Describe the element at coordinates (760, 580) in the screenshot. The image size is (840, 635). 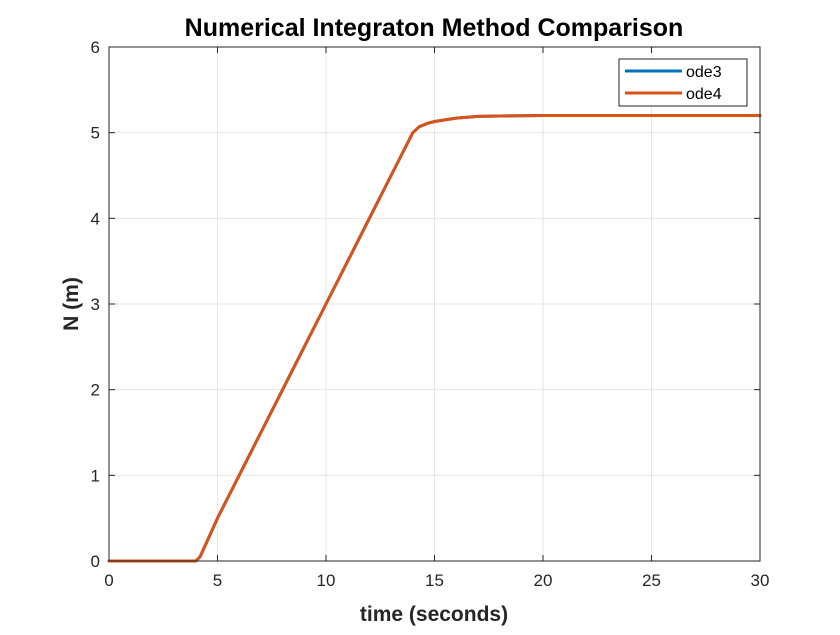
I see `x-tick-label: 30` at that location.